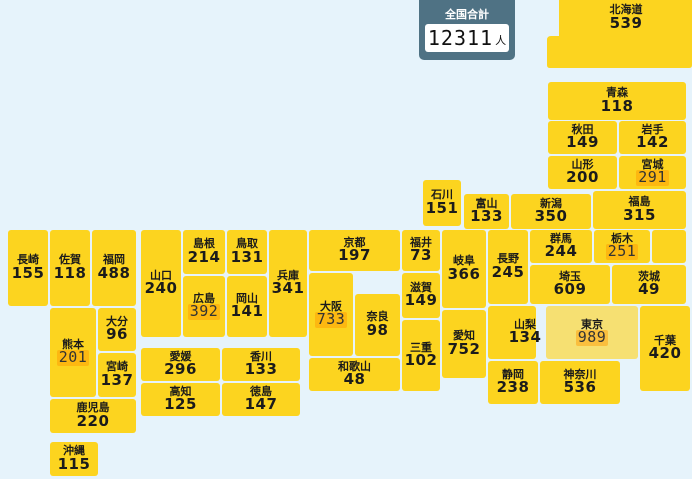 The height and width of the screenshot is (479, 692). I want to click on national-total-box: 12311 人, so click(467, 38).